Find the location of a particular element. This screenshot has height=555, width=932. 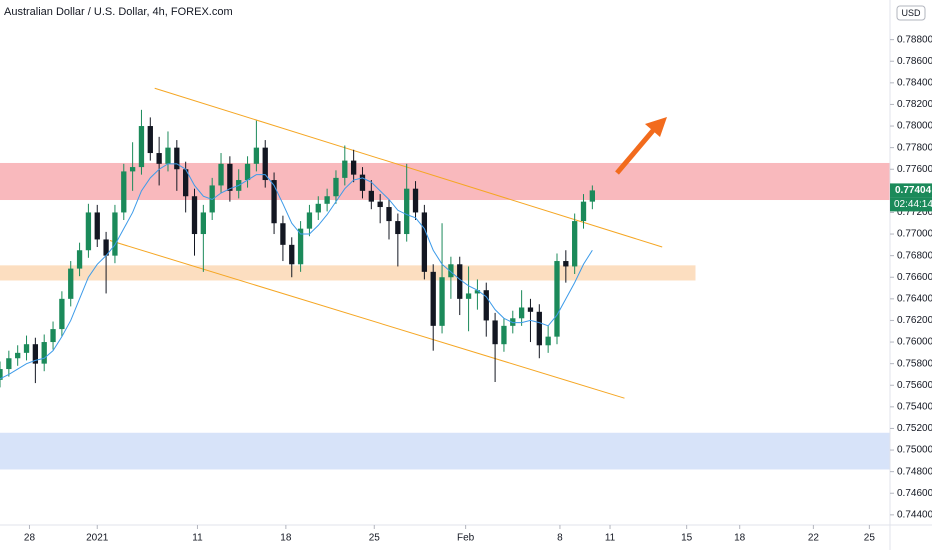

x-tick-label: 2021 is located at coordinates (97, 538).